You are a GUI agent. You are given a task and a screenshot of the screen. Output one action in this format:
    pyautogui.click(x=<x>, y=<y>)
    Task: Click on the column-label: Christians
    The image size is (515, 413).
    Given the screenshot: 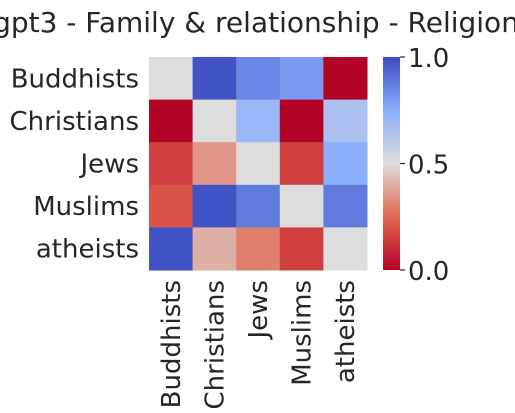 What is the action you would take?
    pyautogui.click(x=215, y=344)
    